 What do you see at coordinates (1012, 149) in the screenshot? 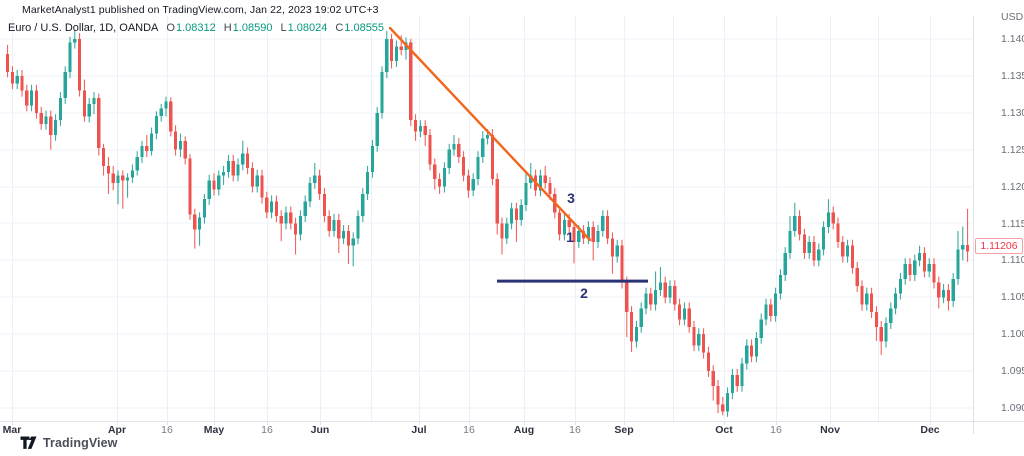
I see `price-tick-label: 1.12500` at bounding box center [1012, 149].